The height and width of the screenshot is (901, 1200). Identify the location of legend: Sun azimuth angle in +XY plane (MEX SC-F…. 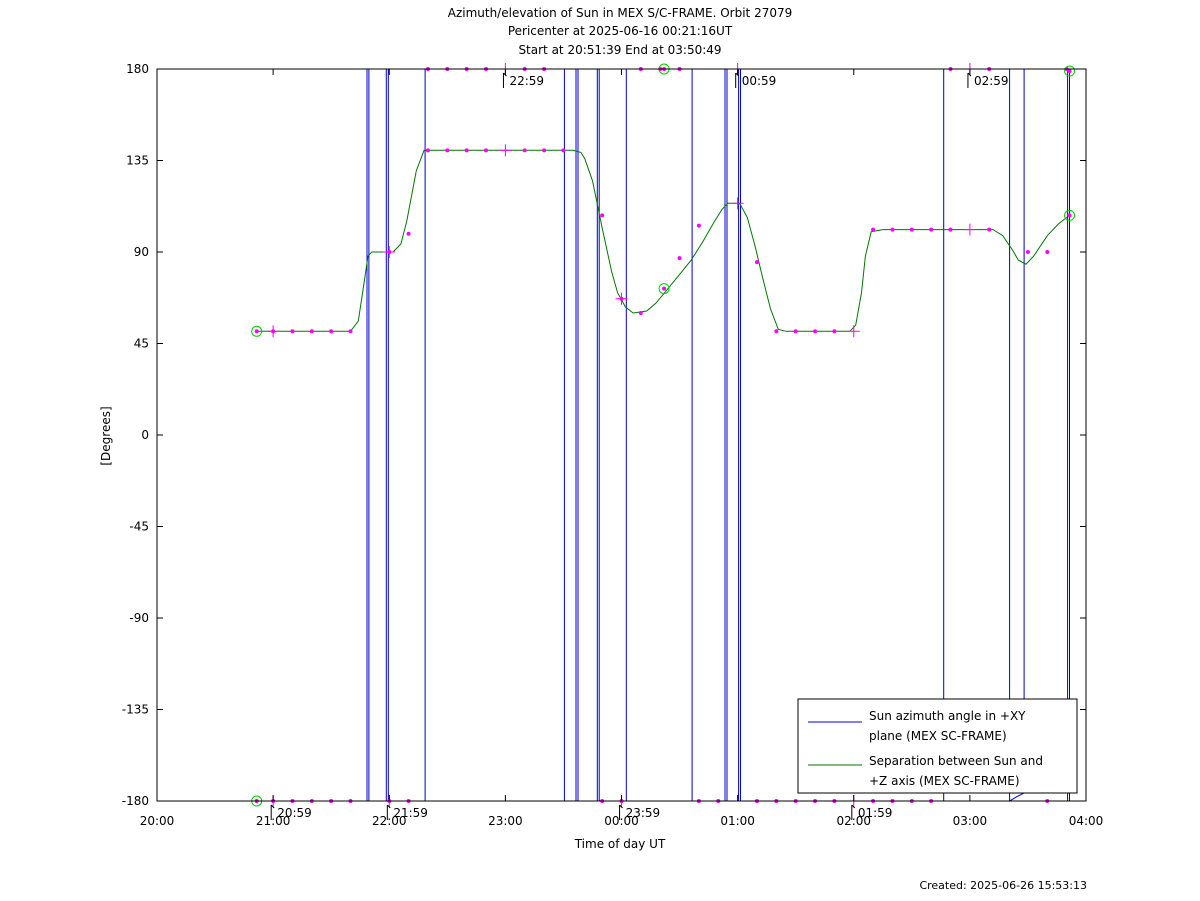
(937, 746).